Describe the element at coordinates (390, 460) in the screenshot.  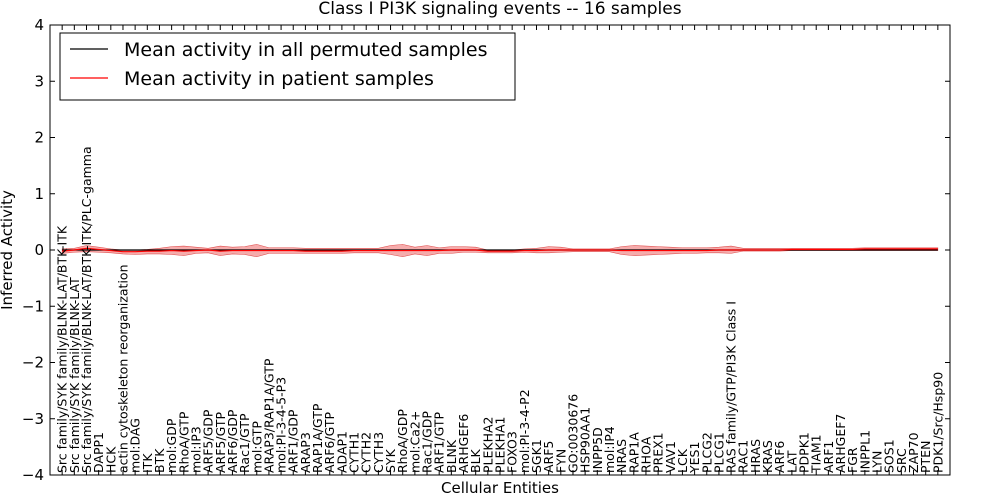
I see `x-tick-label: SYK` at that location.